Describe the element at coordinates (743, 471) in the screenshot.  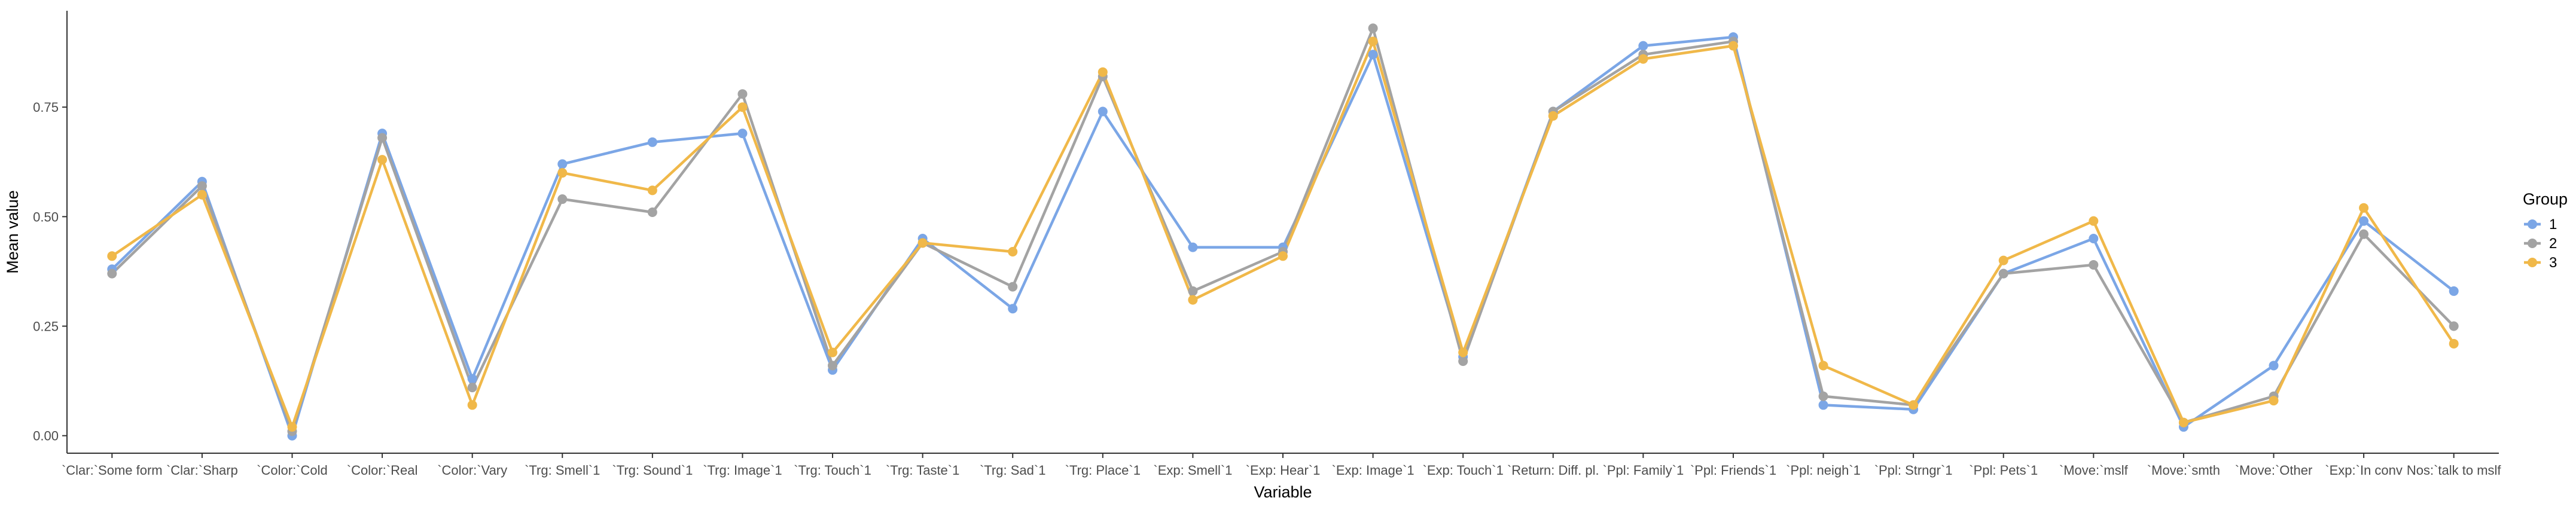
I see `x-tick-label: `Trg: Image`1` at that location.